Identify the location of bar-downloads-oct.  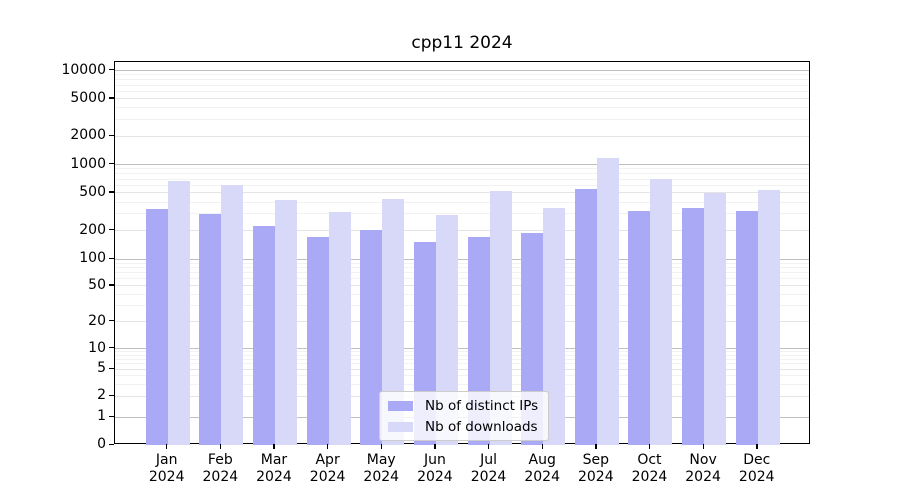
(661, 312).